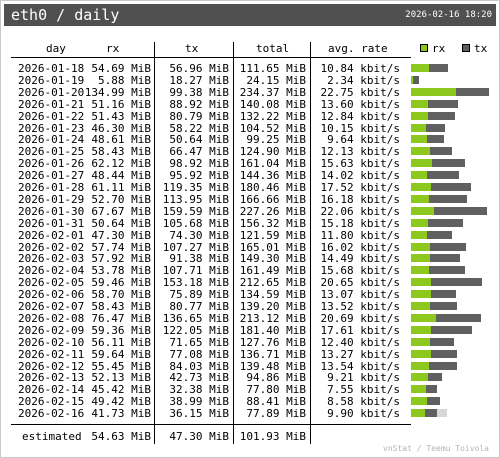 The width and height of the screenshot is (500, 458). I want to click on row-day: 2026-02-12, so click(51, 366).